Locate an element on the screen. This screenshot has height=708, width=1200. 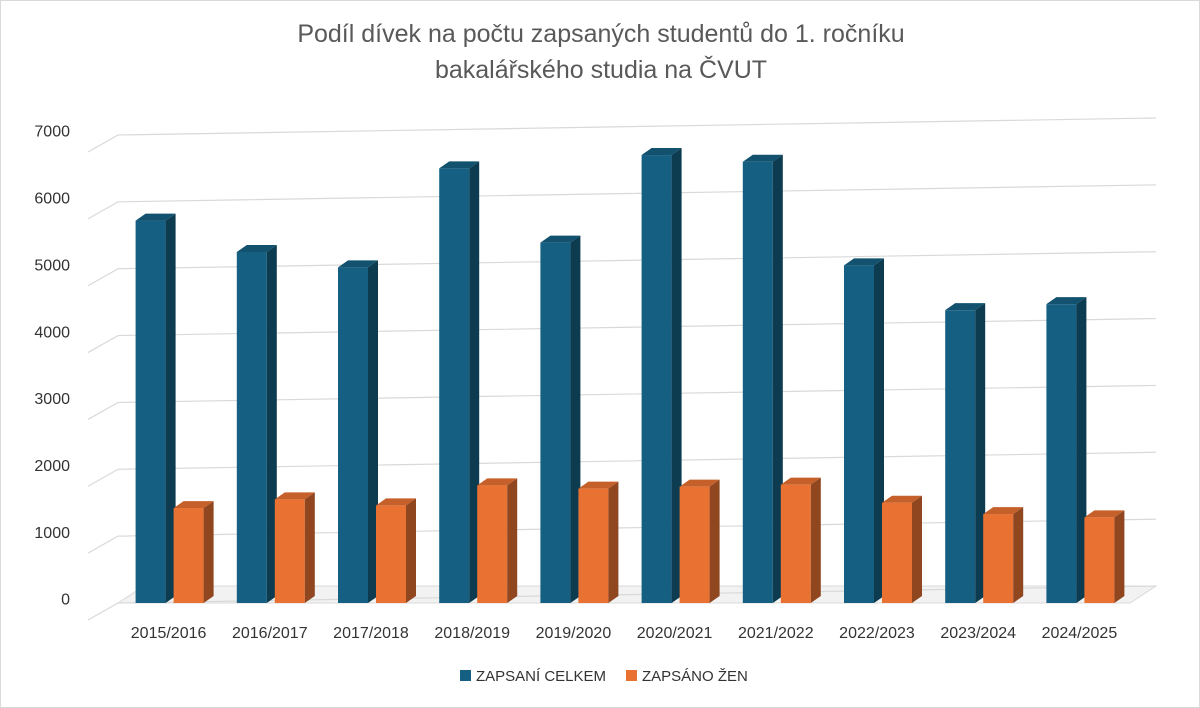
x-tick-label: 2022/2023 is located at coordinates (877, 633).